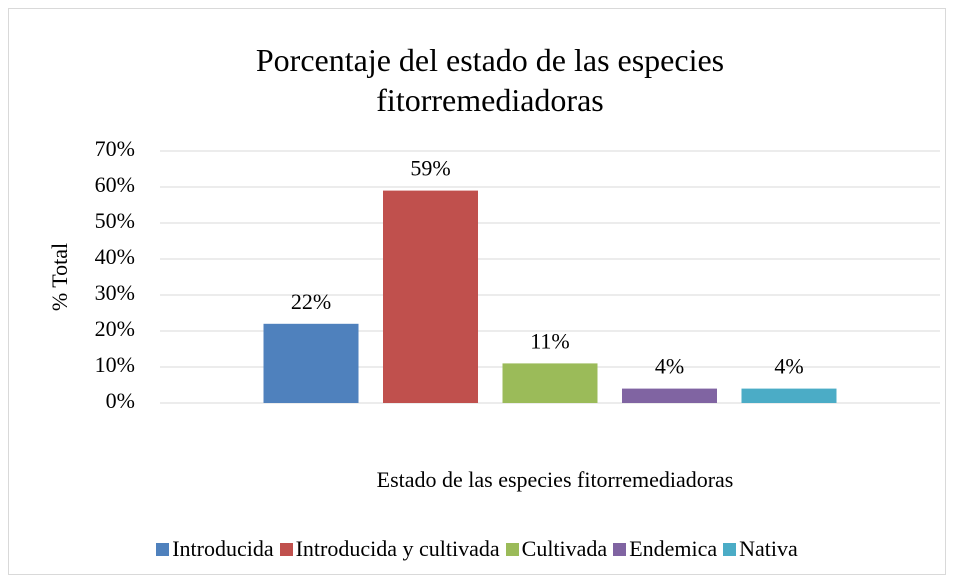  I want to click on y-tick-label: 30%, so click(115, 292).